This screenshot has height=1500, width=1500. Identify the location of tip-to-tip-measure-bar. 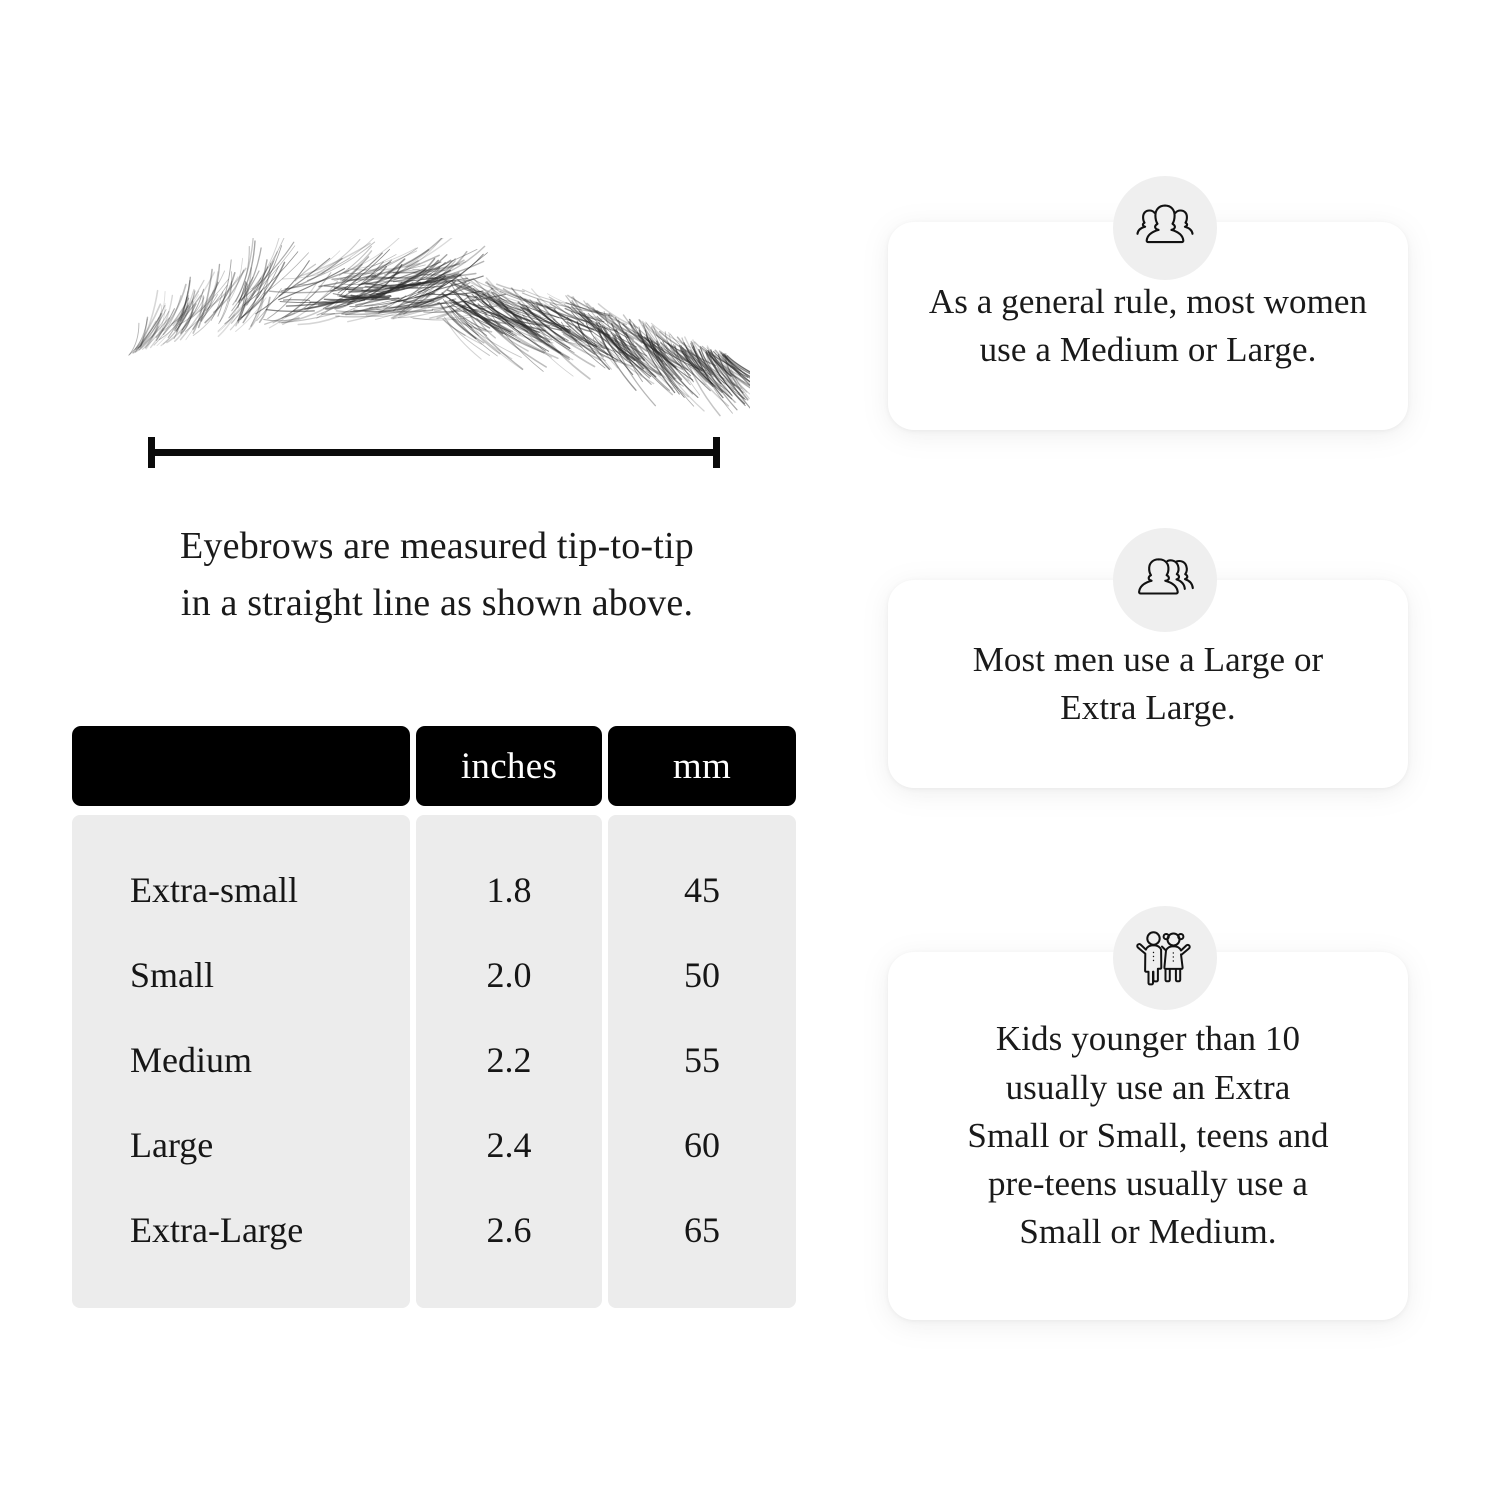
(434, 452).